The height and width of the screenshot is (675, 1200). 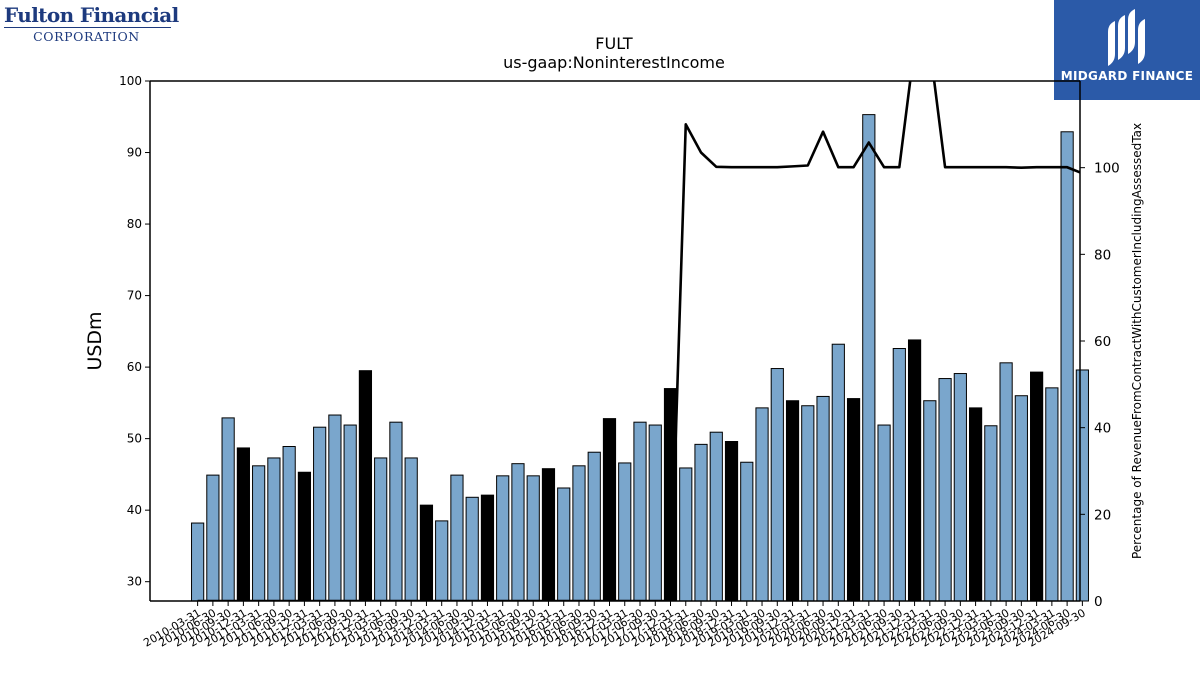 What do you see at coordinates (1126, 37) in the screenshot?
I see `midgard-mark-icon` at bounding box center [1126, 37].